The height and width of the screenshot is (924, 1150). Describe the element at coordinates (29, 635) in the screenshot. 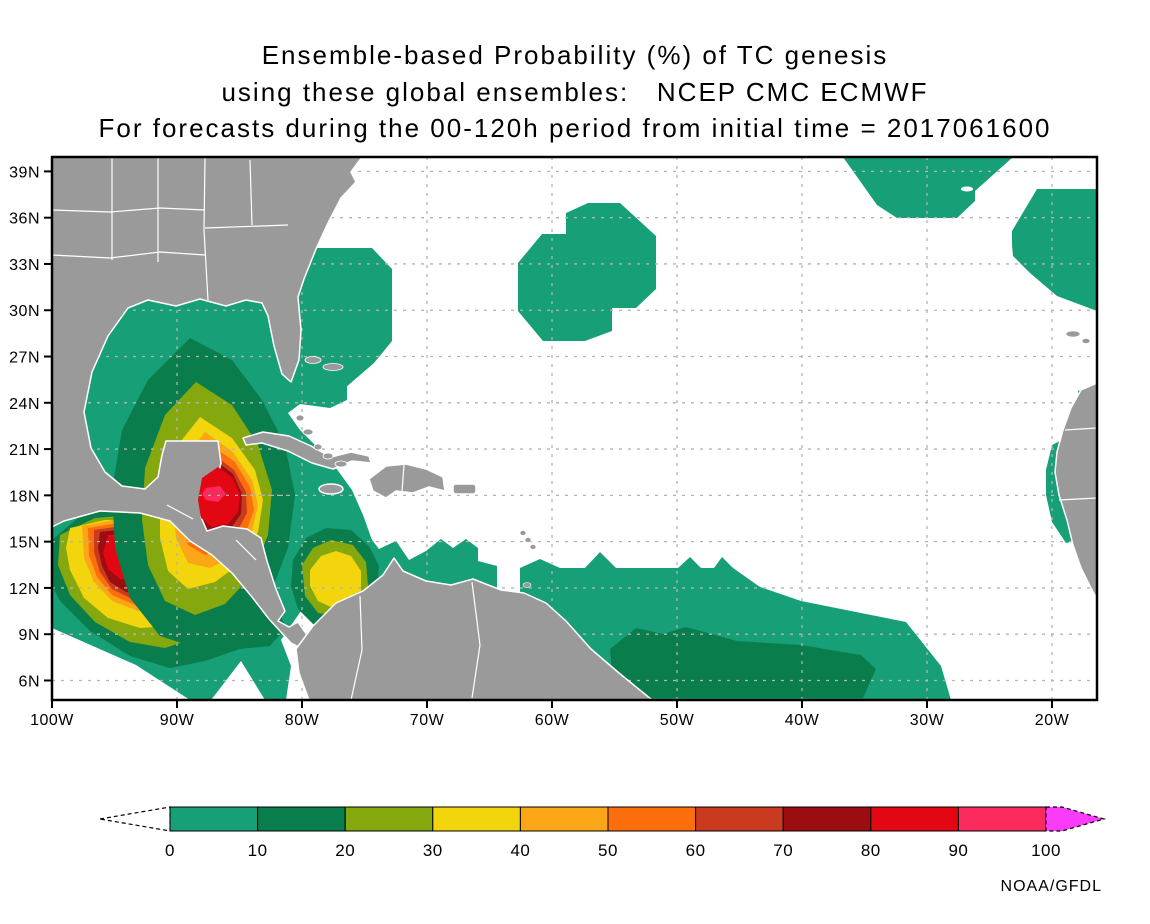

I see `lat-tick-label: 9N` at that location.